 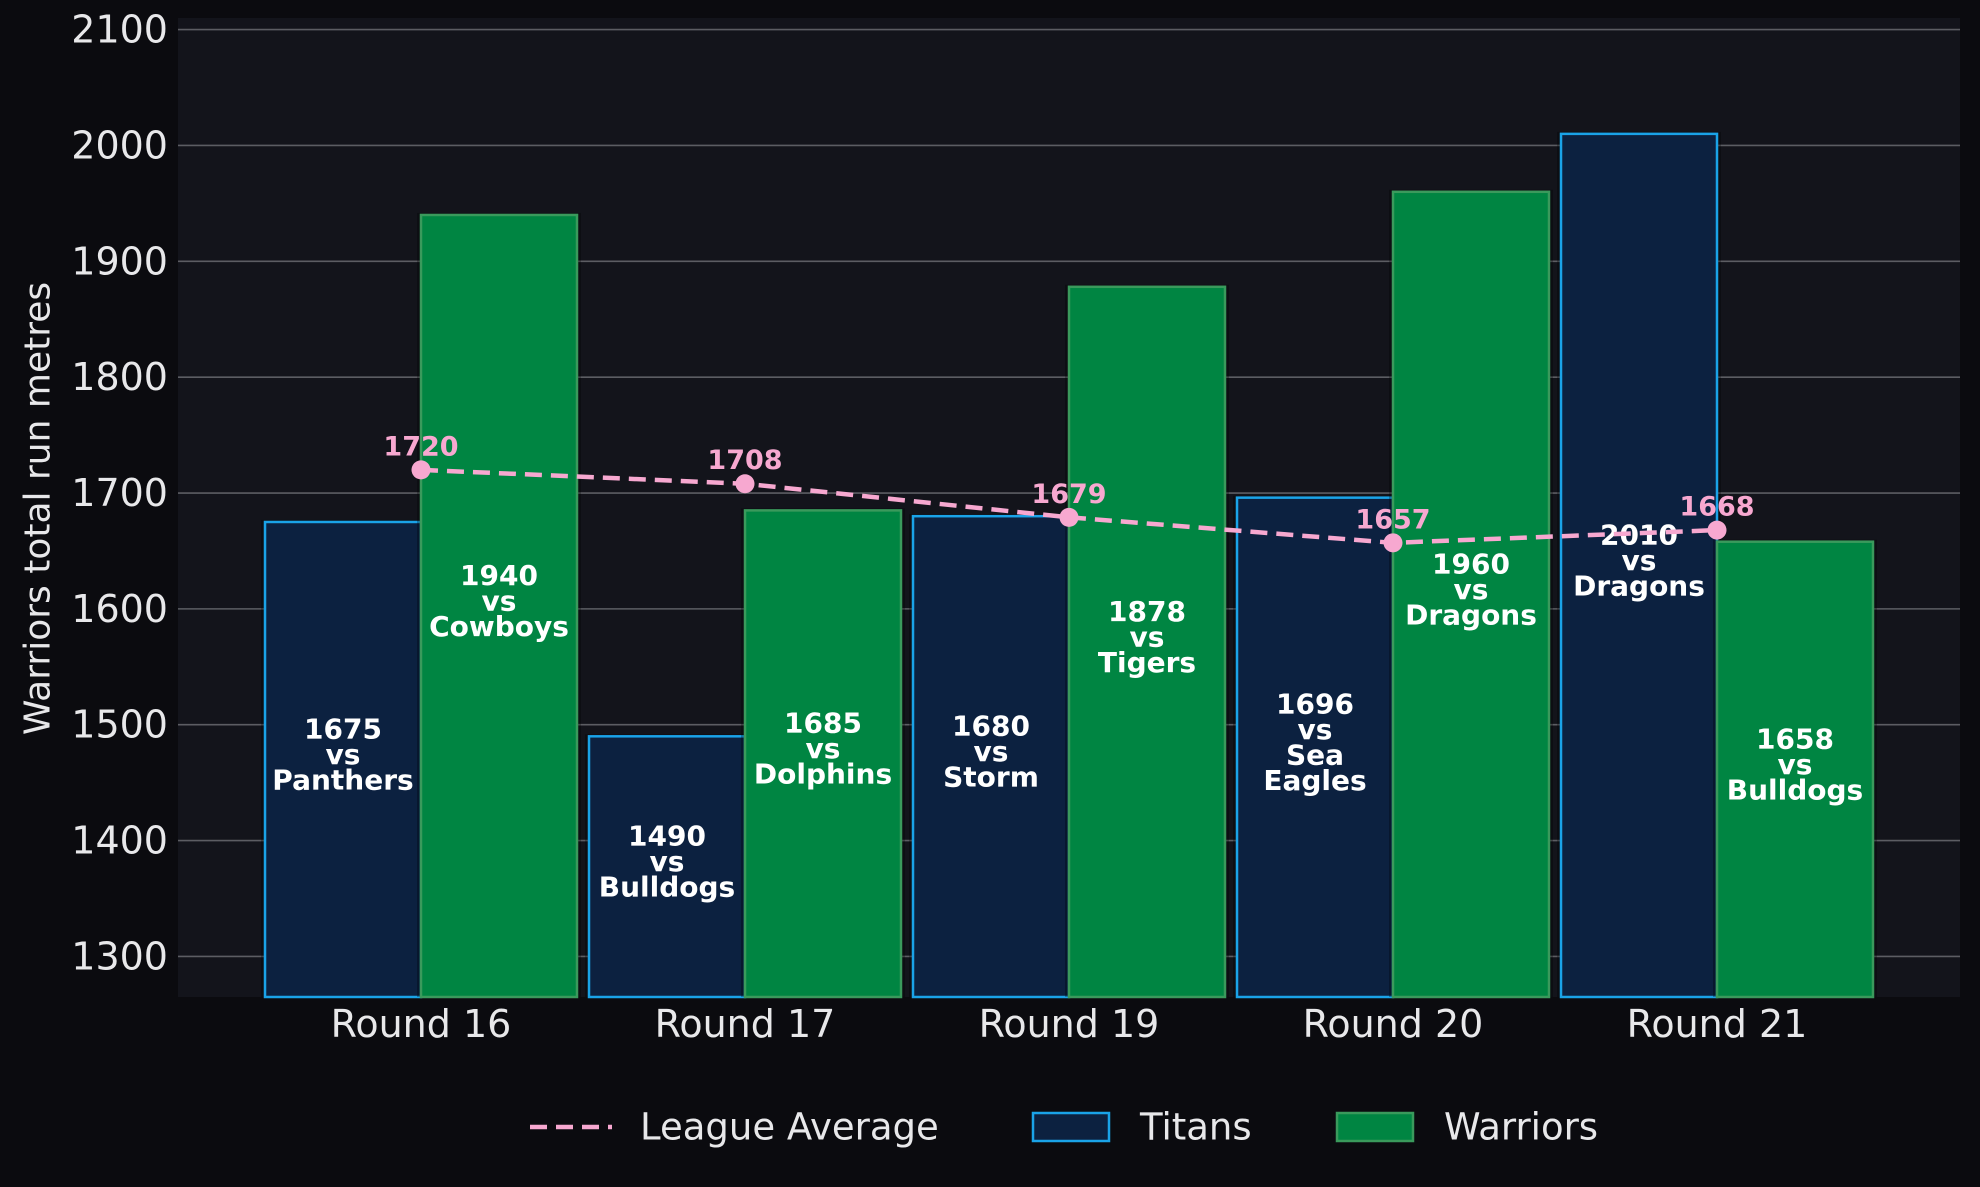 What do you see at coordinates (1393, 1024) in the screenshot?
I see `x-tick-label: Round 20` at bounding box center [1393, 1024].